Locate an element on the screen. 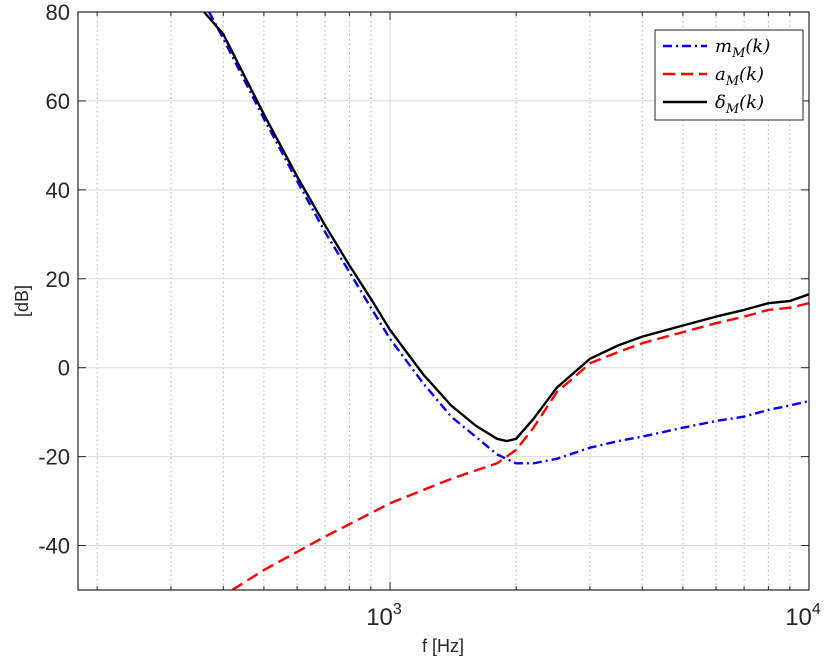 This screenshot has height=662, width=830. legend-label-1: mM(k) is located at coordinates (742, 48).